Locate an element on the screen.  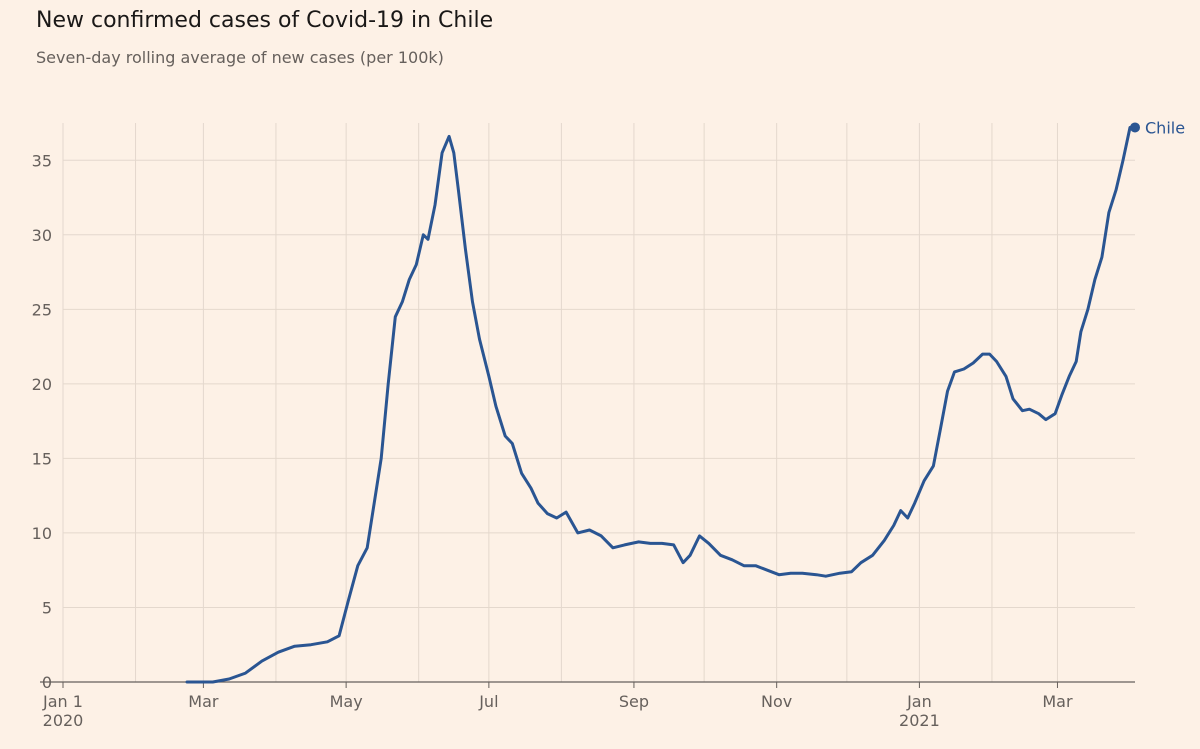
y-tick-label: 10 is located at coordinates (42, 533).